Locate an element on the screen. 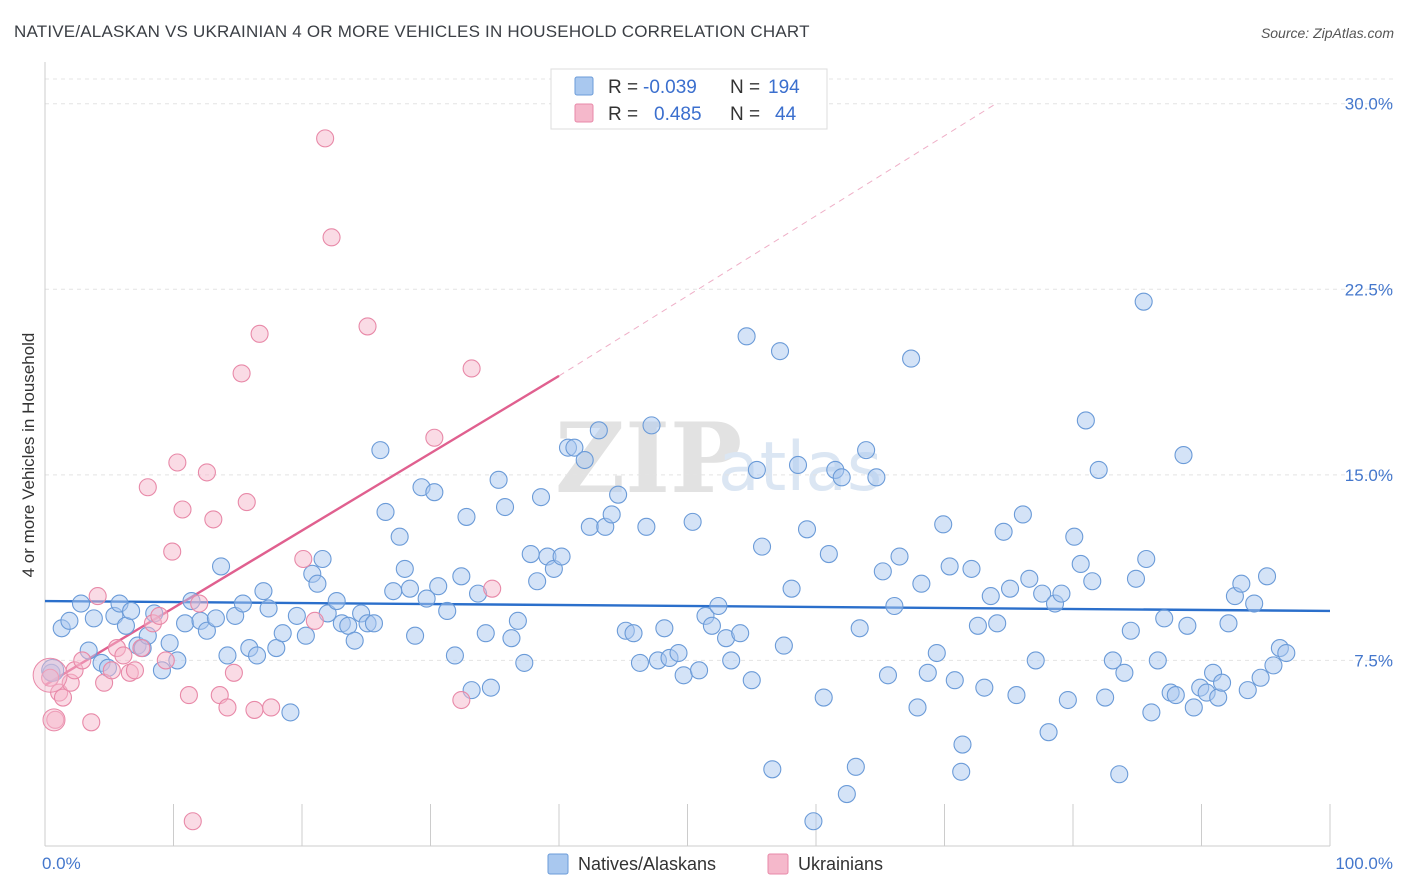 This screenshot has height=892, width=1406. x-tick-label-min: 0.0% is located at coordinates (61, 863).